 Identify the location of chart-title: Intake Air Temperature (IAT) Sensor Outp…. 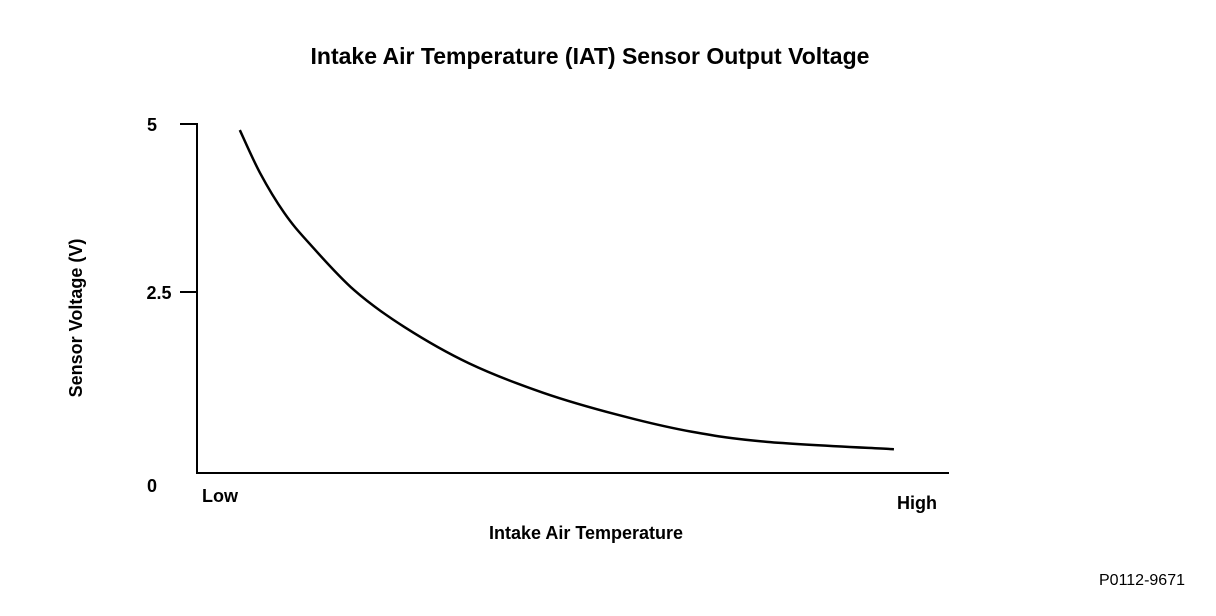
(590, 56).